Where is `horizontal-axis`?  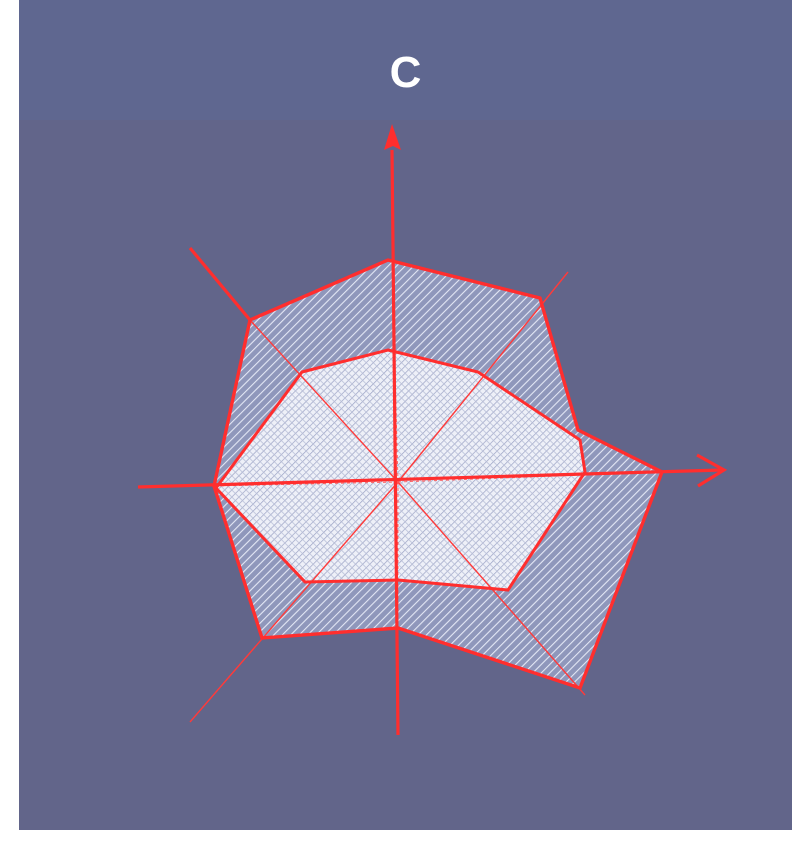
horizontal-axis is located at coordinates (430, 478).